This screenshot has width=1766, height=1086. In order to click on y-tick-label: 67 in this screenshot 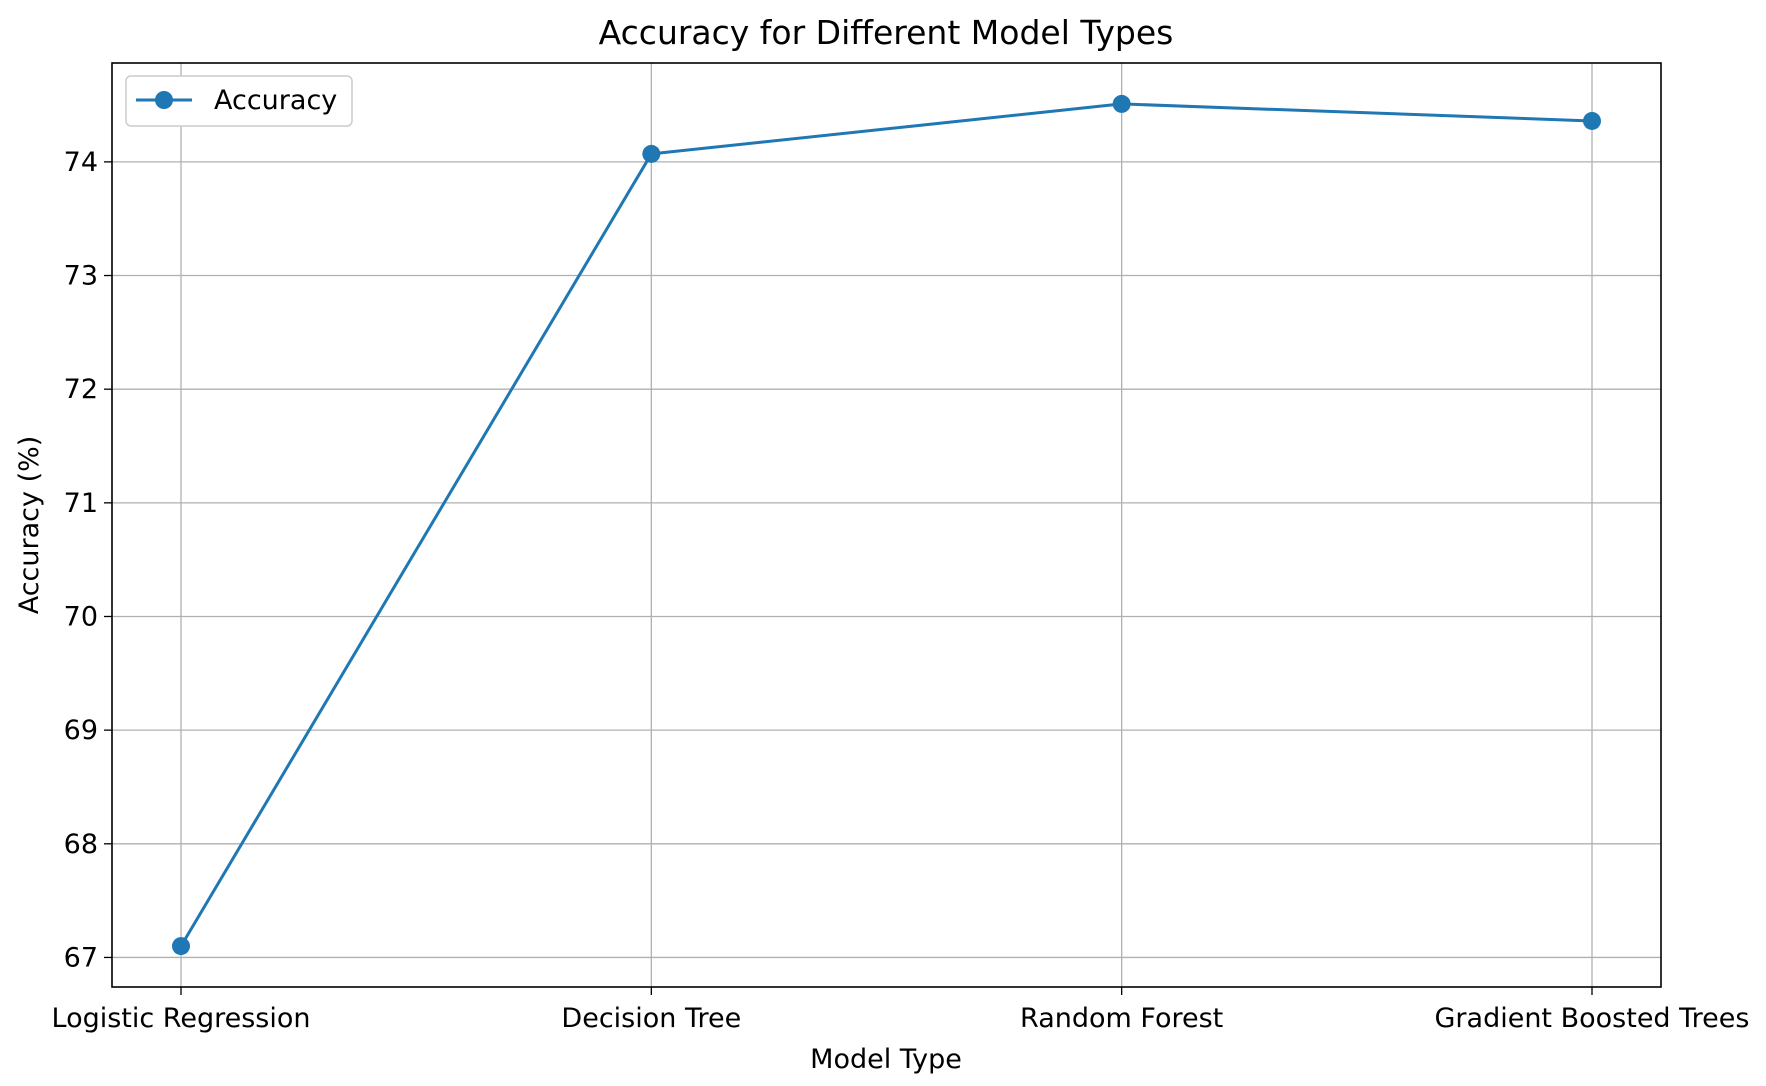, I will do `click(81, 957)`.